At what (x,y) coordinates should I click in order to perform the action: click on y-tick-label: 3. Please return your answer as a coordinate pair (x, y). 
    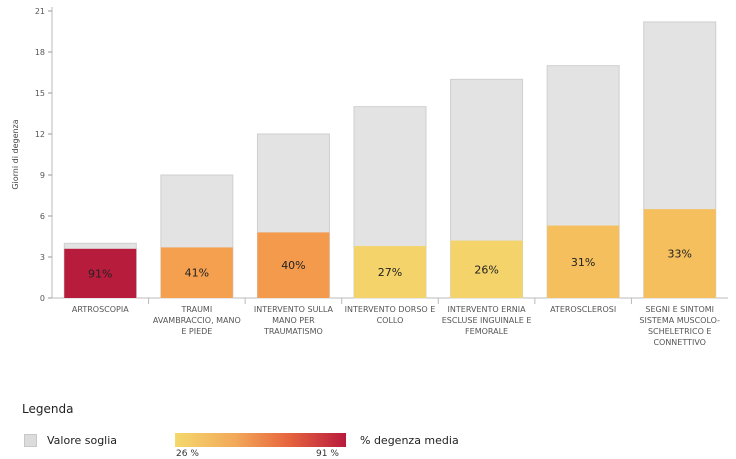
    Looking at the image, I should click on (42, 257).